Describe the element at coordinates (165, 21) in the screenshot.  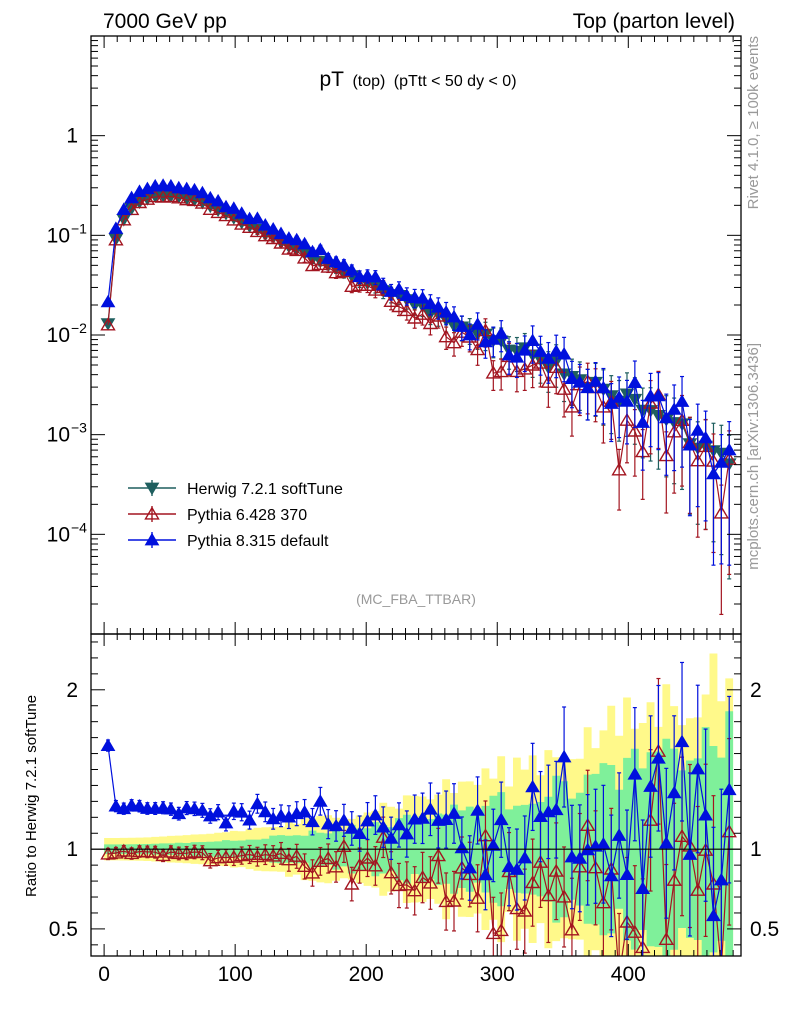
I see `collision-energy-label: 7000 GeV pp` at that location.